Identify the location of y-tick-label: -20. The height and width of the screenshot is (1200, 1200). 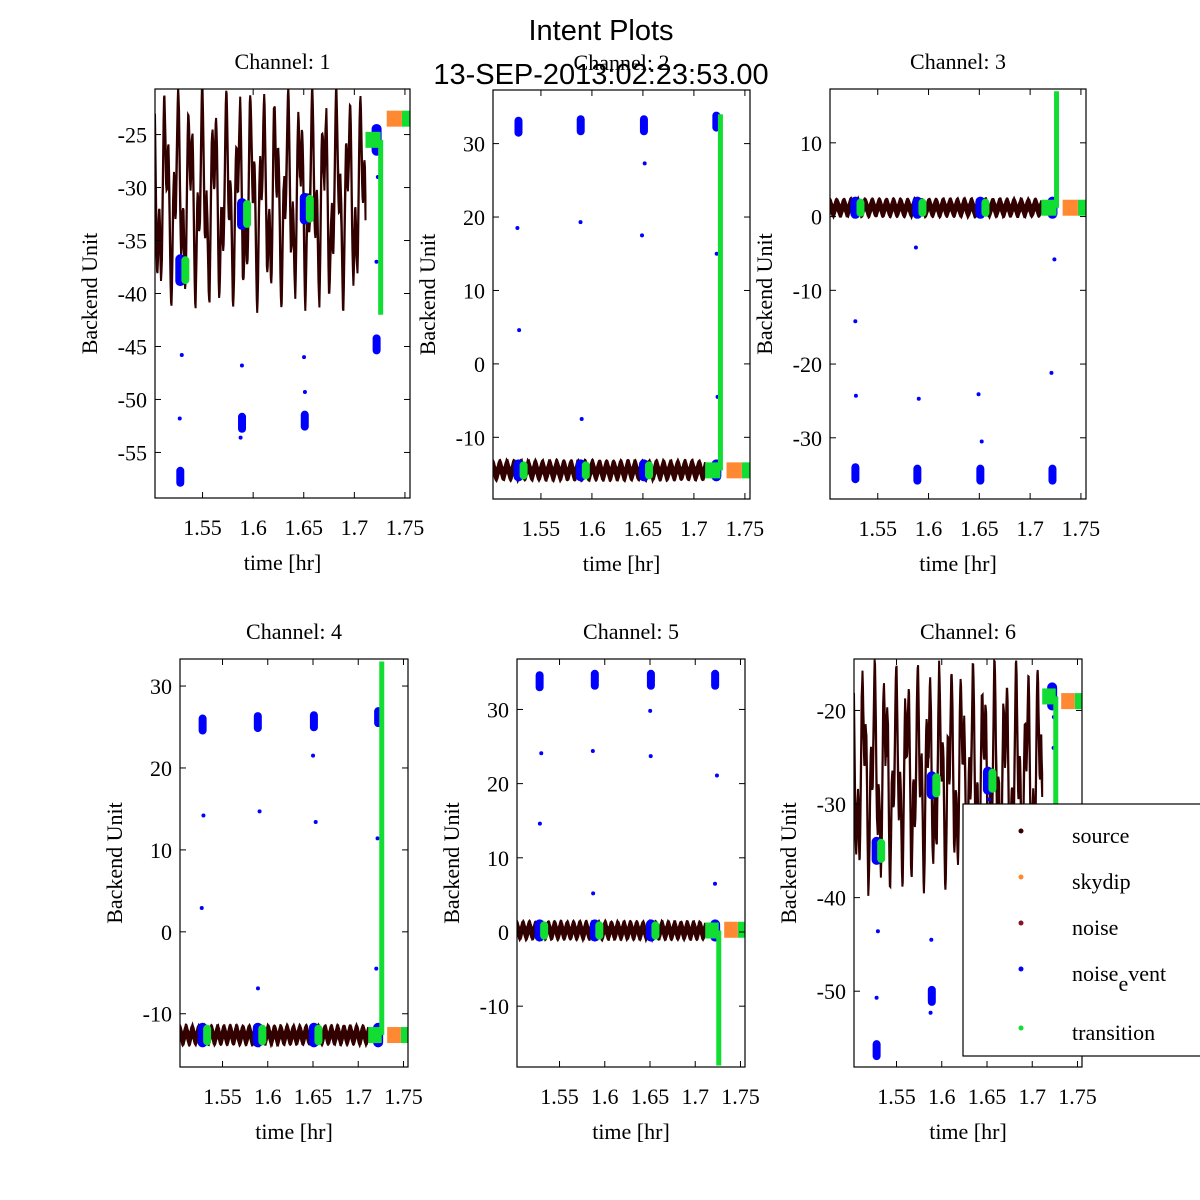
(831, 710).